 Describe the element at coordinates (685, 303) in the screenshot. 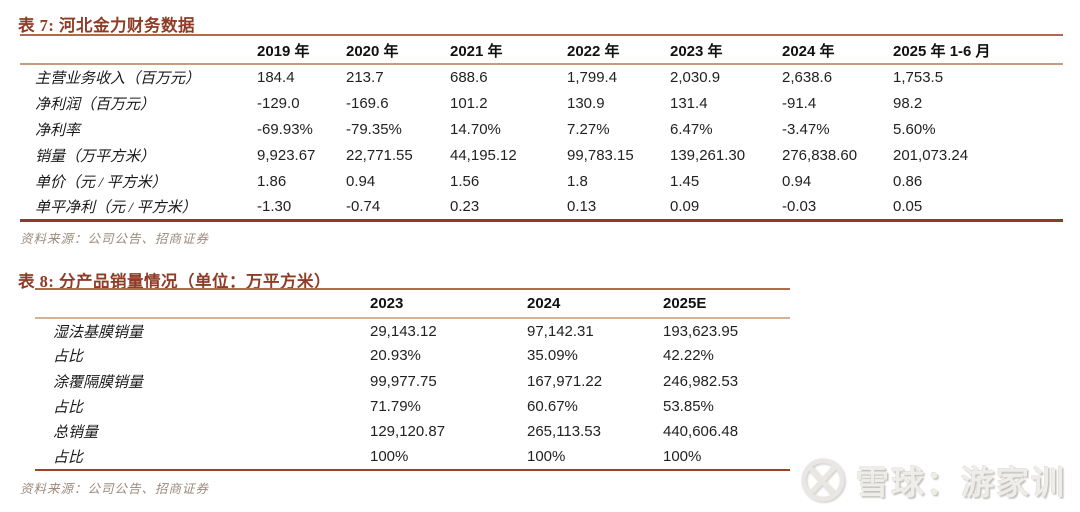

I see `header-cell: 2025E` at that location.